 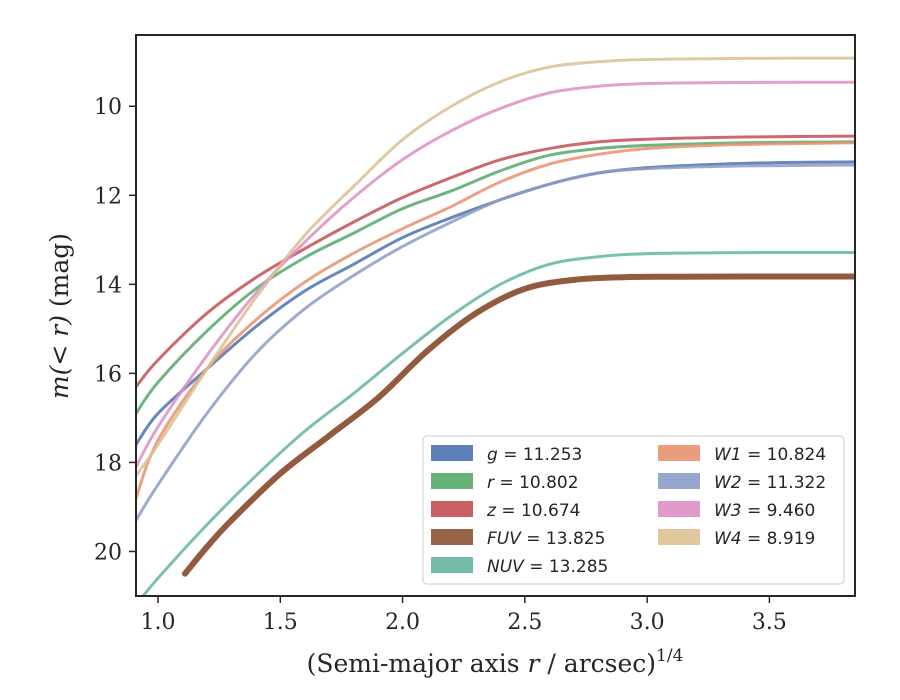 I want to click on x-tick-label: 2.5, so click(x=524, y=622).